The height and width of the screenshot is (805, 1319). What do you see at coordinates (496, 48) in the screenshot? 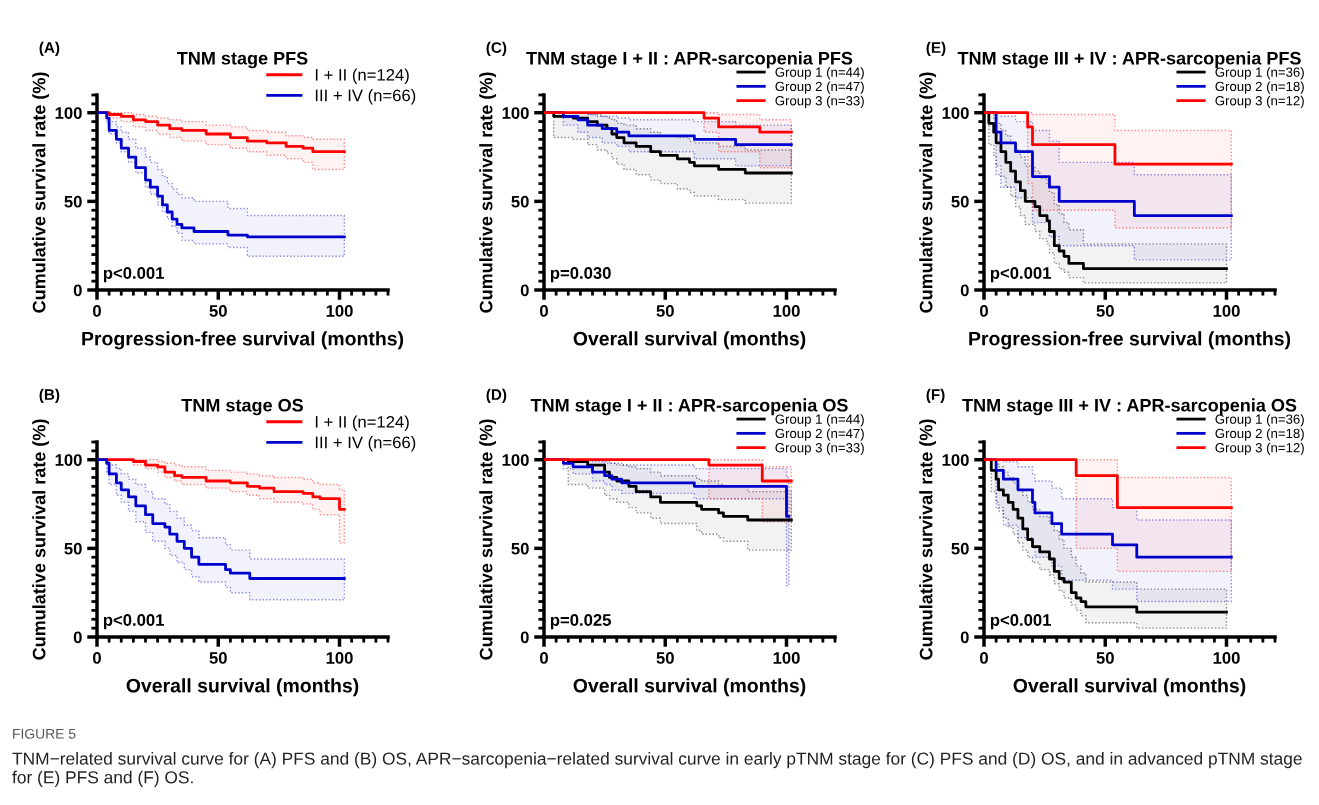
I see `text: (C)` at bounding box center [496, 48].